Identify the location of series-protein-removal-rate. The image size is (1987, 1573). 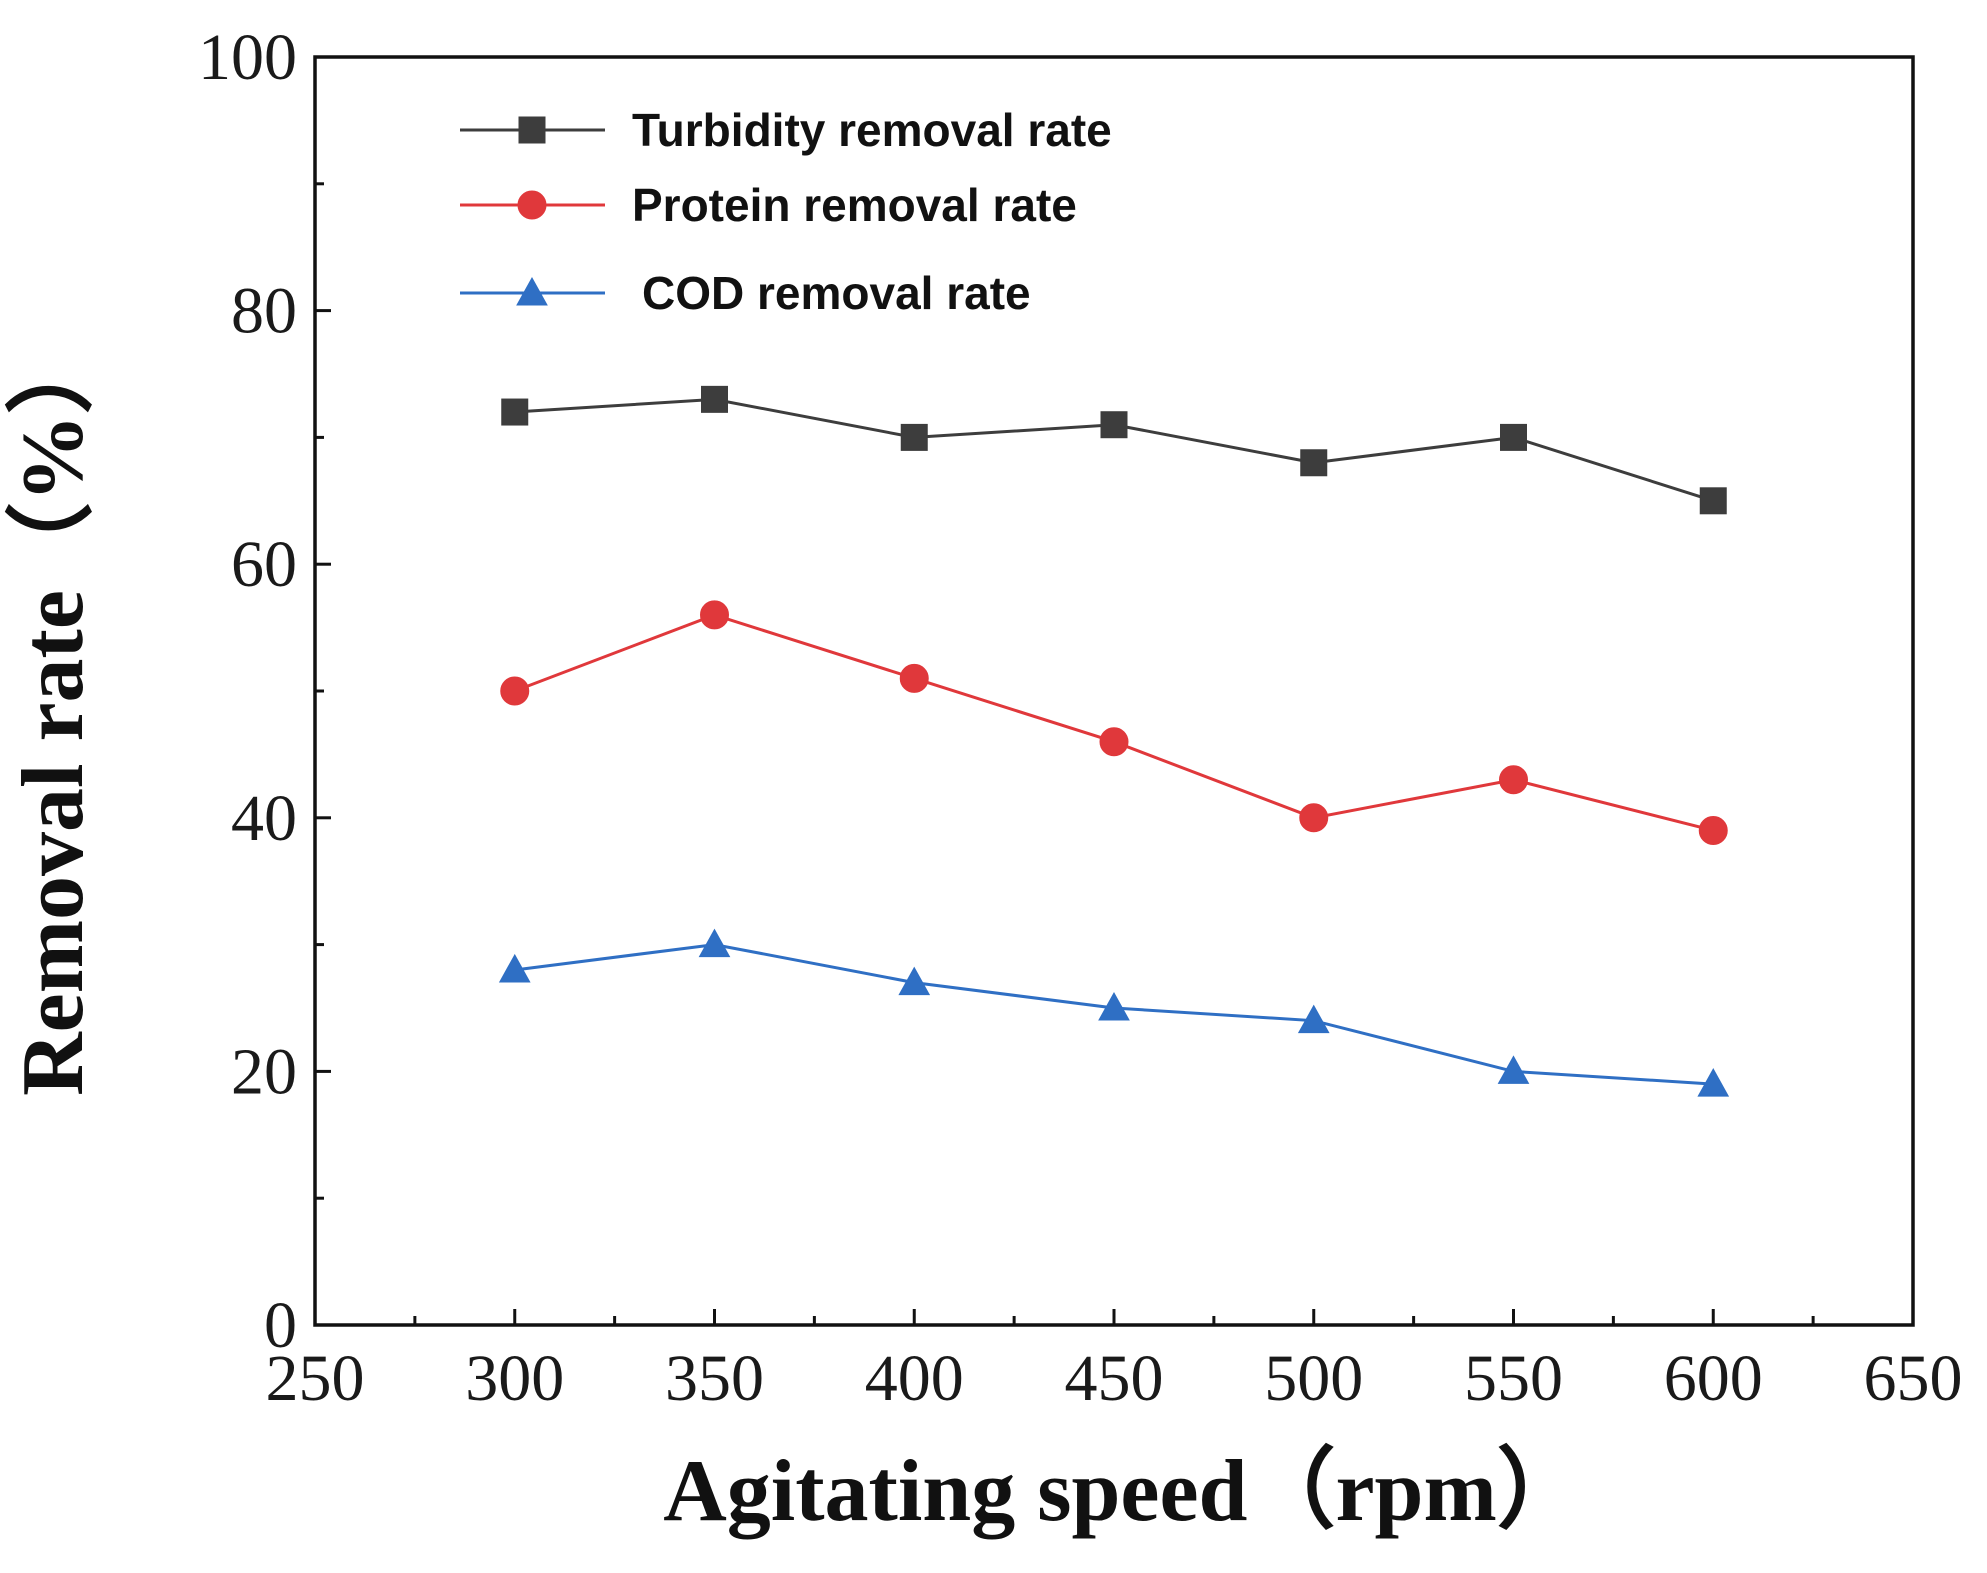
(1114, 722).